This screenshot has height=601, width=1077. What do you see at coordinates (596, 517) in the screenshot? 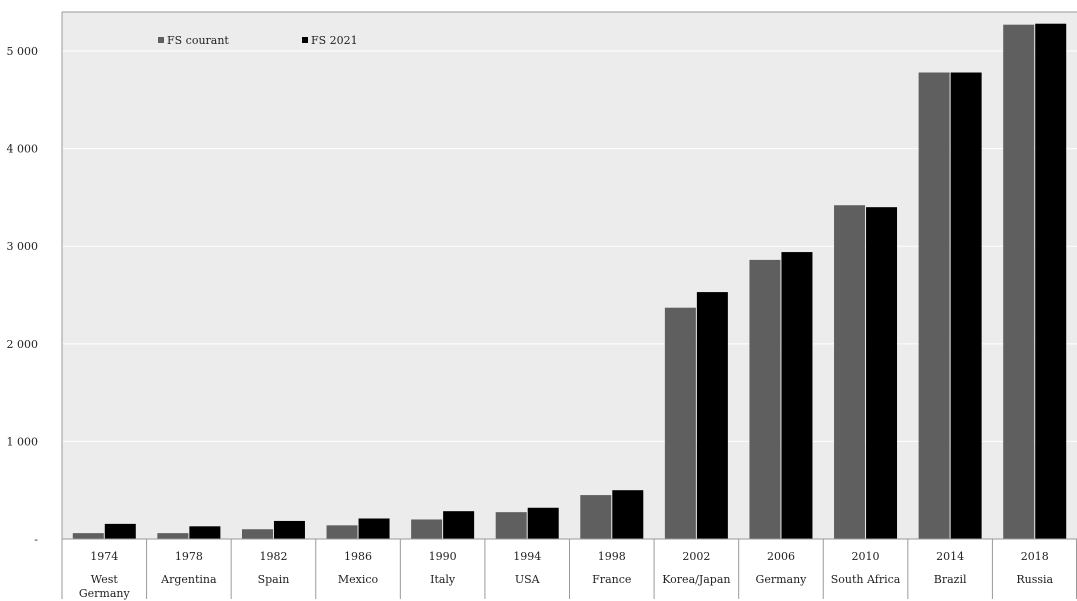
I see `bar-fs-courant-1998` at bounding box center [596, 517].